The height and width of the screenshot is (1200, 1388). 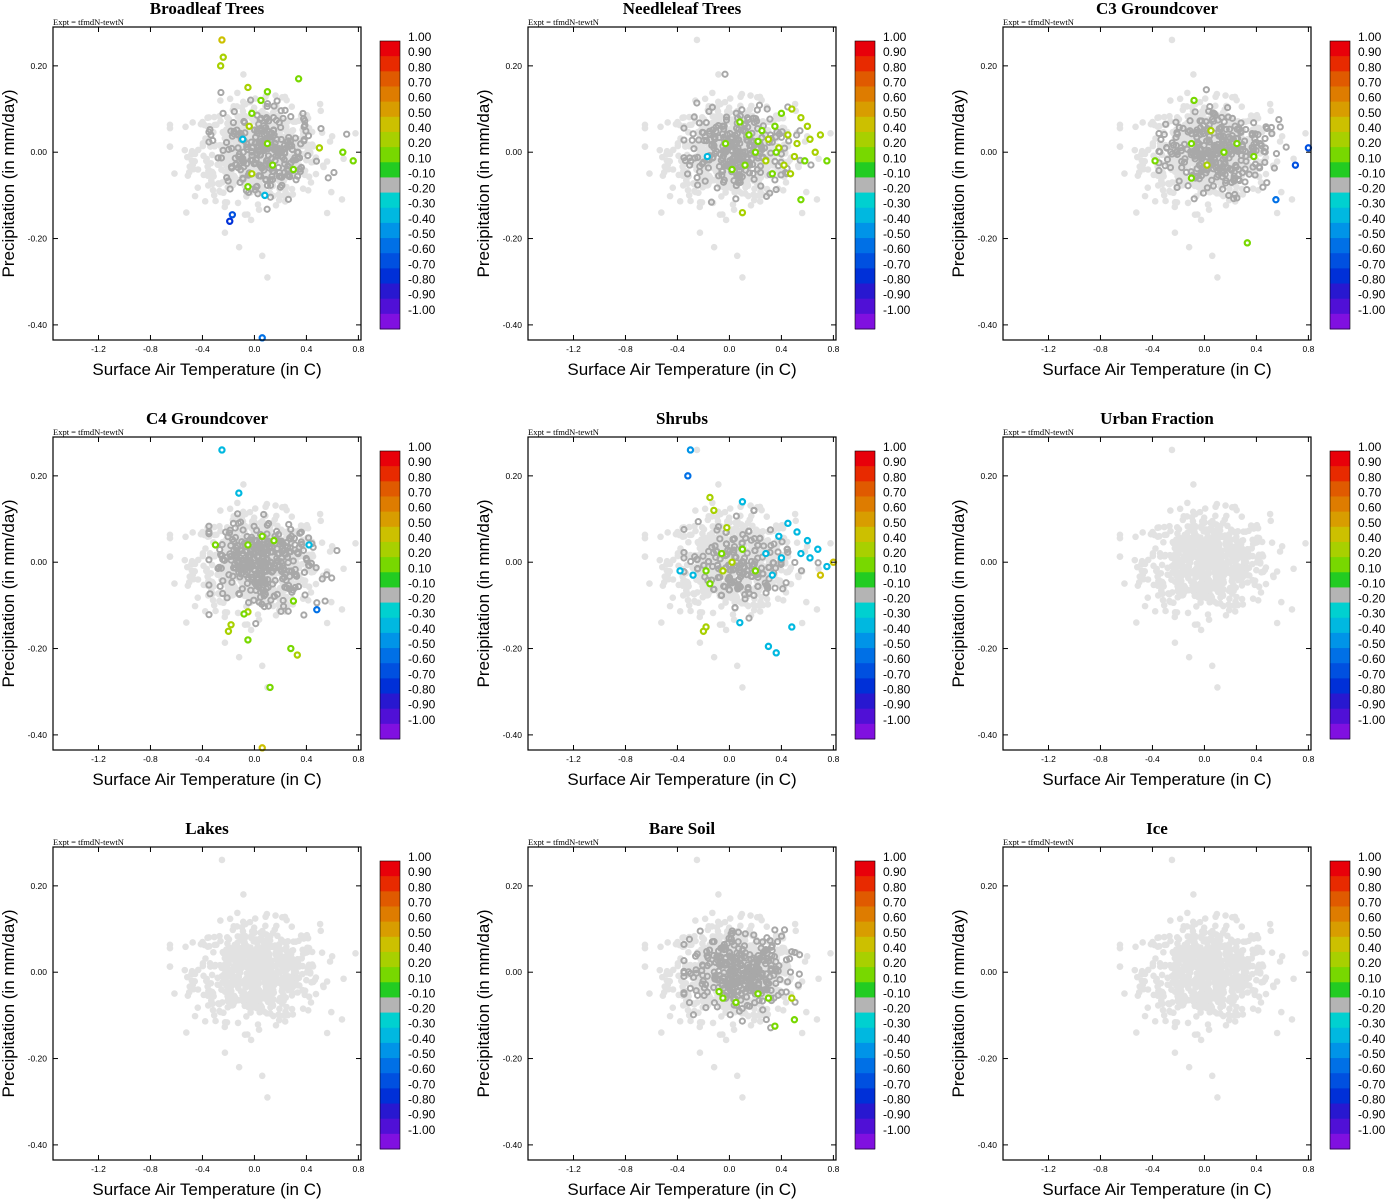 I want to click on x-tick-label: 0.8, so click(x=358, y=349).